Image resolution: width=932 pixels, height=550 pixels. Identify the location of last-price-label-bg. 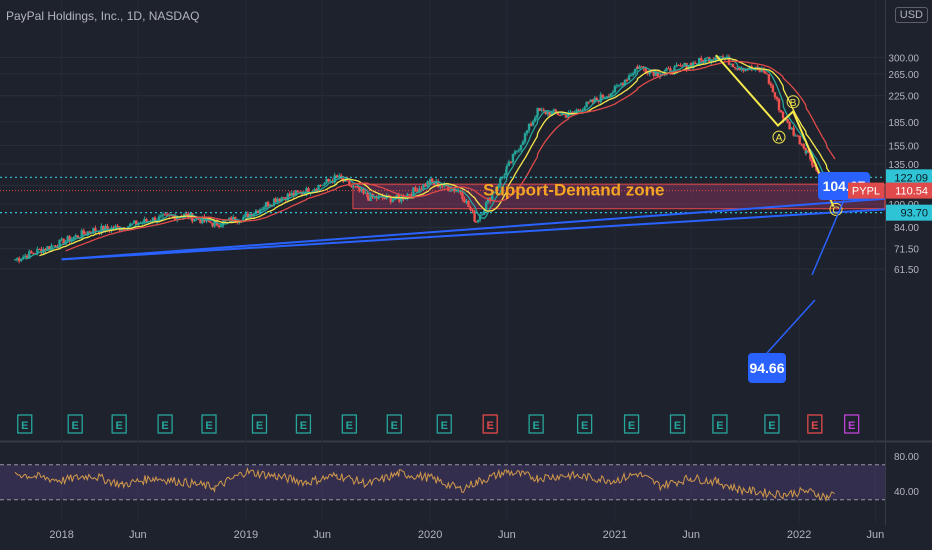
(909, 190).